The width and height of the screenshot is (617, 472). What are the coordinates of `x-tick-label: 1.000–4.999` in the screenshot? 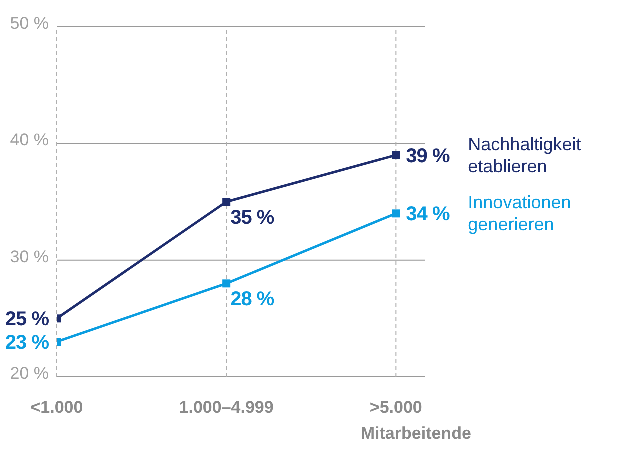 It's located at (226, 407).